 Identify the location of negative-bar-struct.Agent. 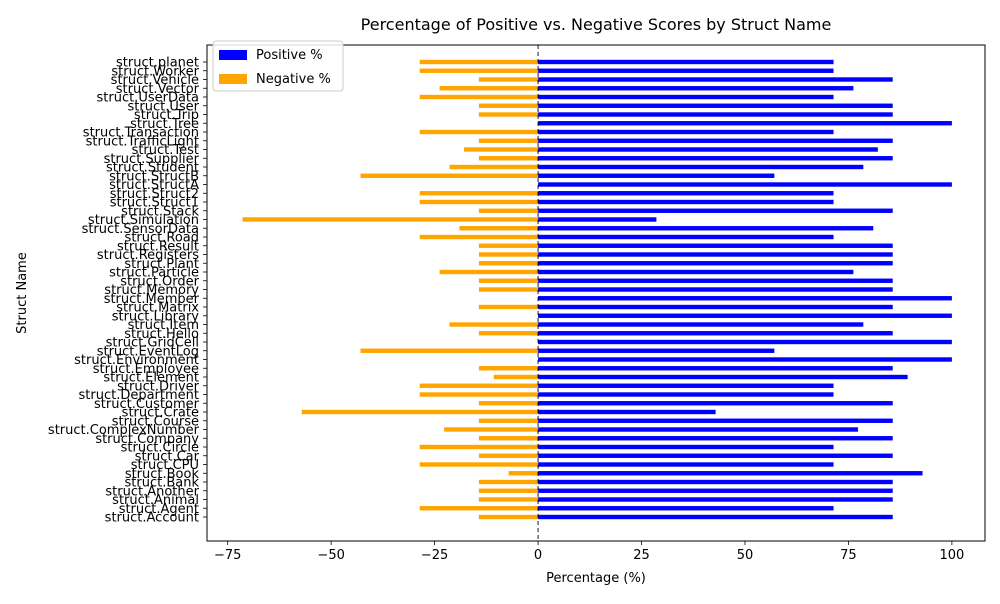
(479, 508).